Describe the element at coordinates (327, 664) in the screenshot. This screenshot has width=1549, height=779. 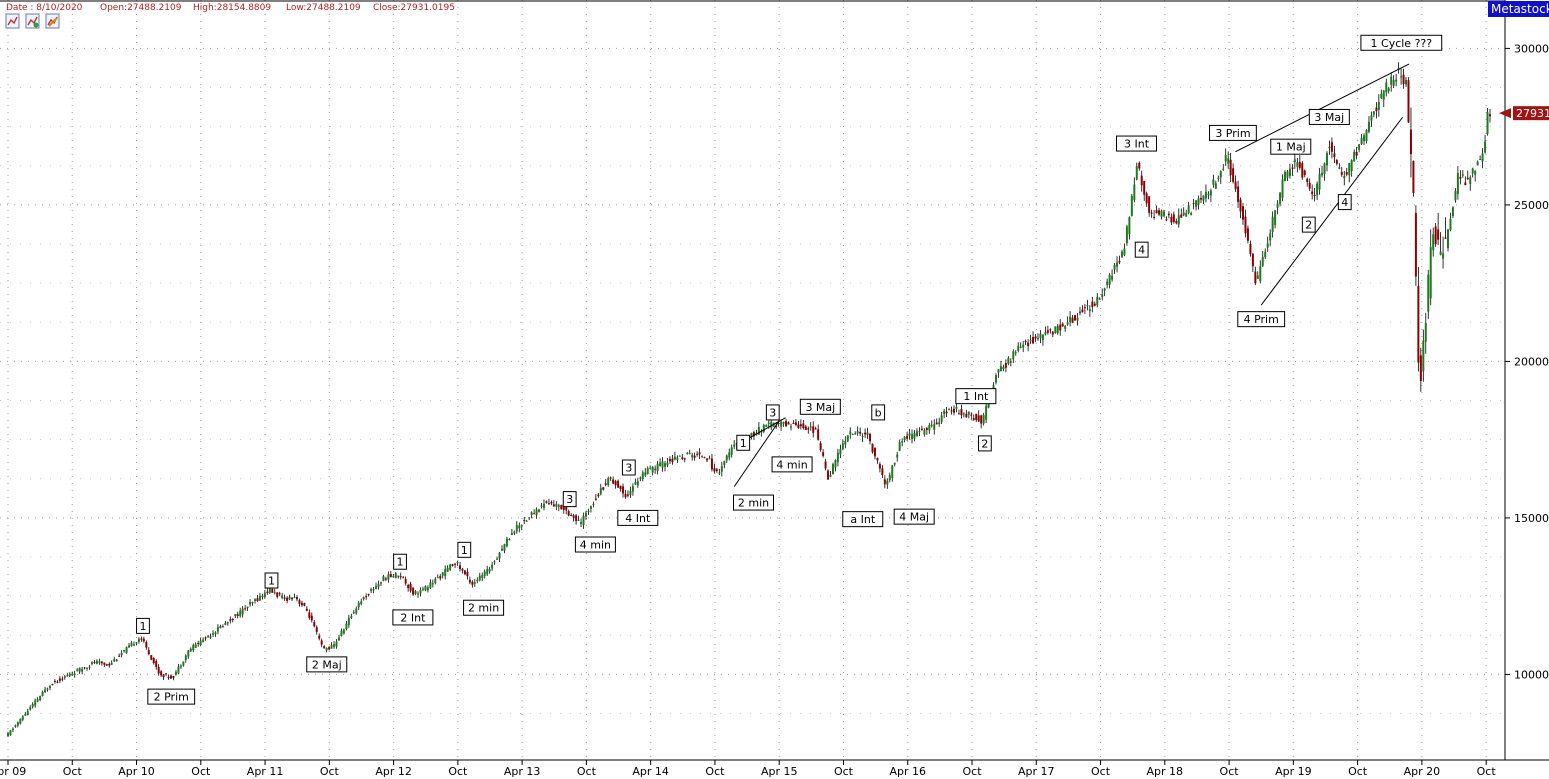
I see `wave-label: 2 Maj` at that location.